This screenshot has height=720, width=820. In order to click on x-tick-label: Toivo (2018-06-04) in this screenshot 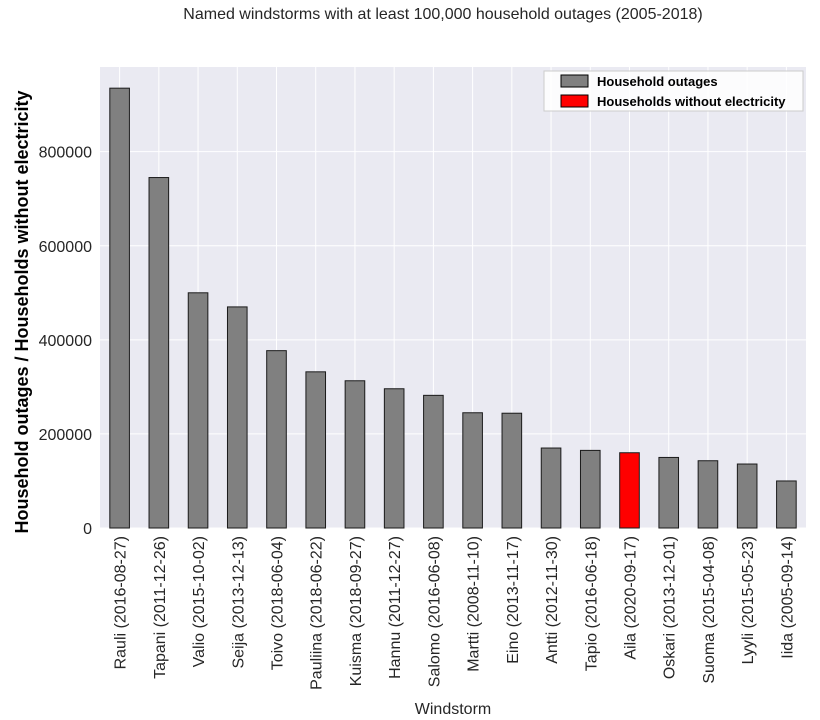, I will do `click(278, 603)`.